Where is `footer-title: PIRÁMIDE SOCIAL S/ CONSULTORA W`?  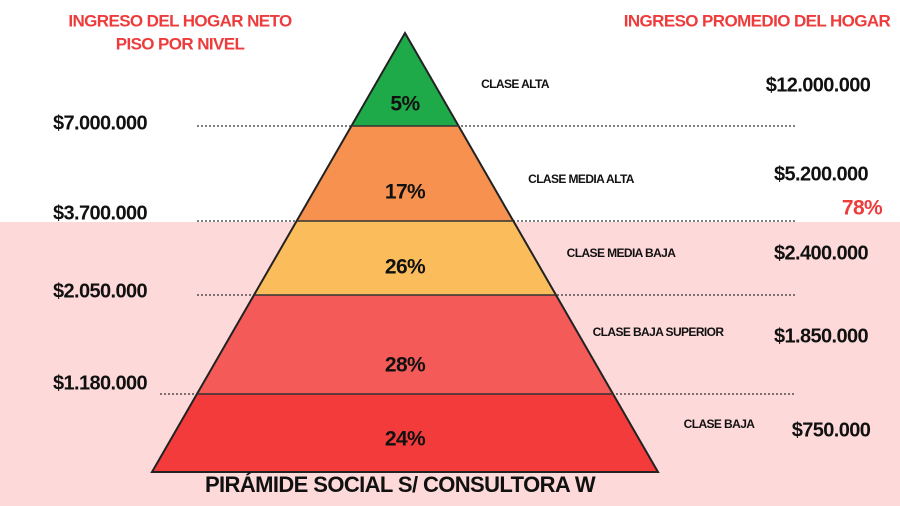 footer-title: PIRÁMIDE SOCIAL S/ CONSULTORA W is located at coordinates (400, 484).